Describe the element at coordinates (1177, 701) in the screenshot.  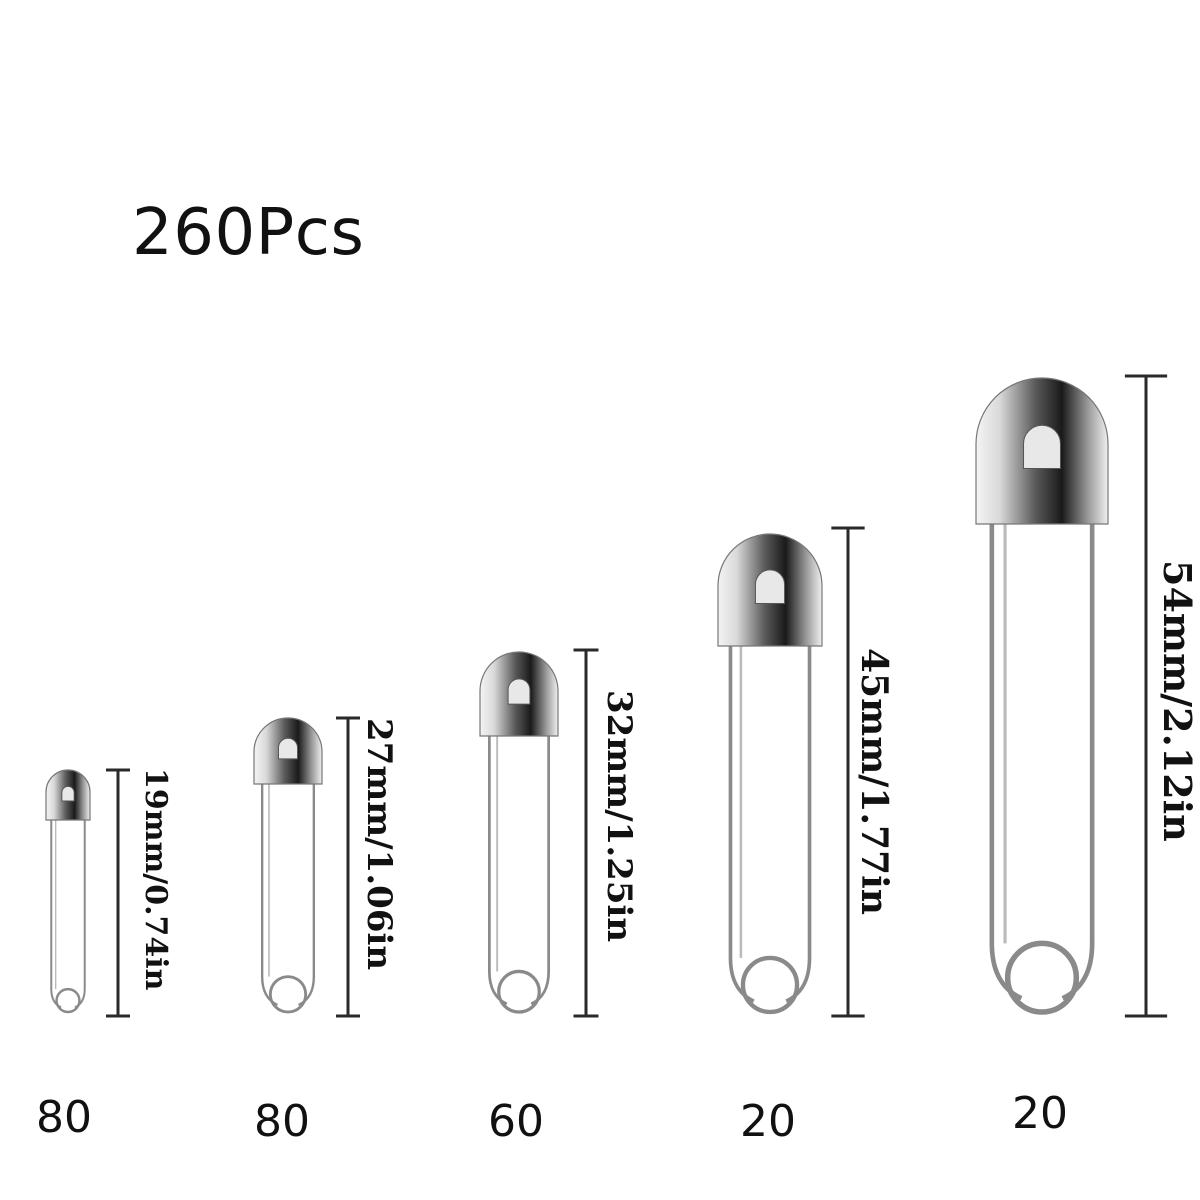
I see `pin-size-label-5: 54mm/2.12in` at that location.